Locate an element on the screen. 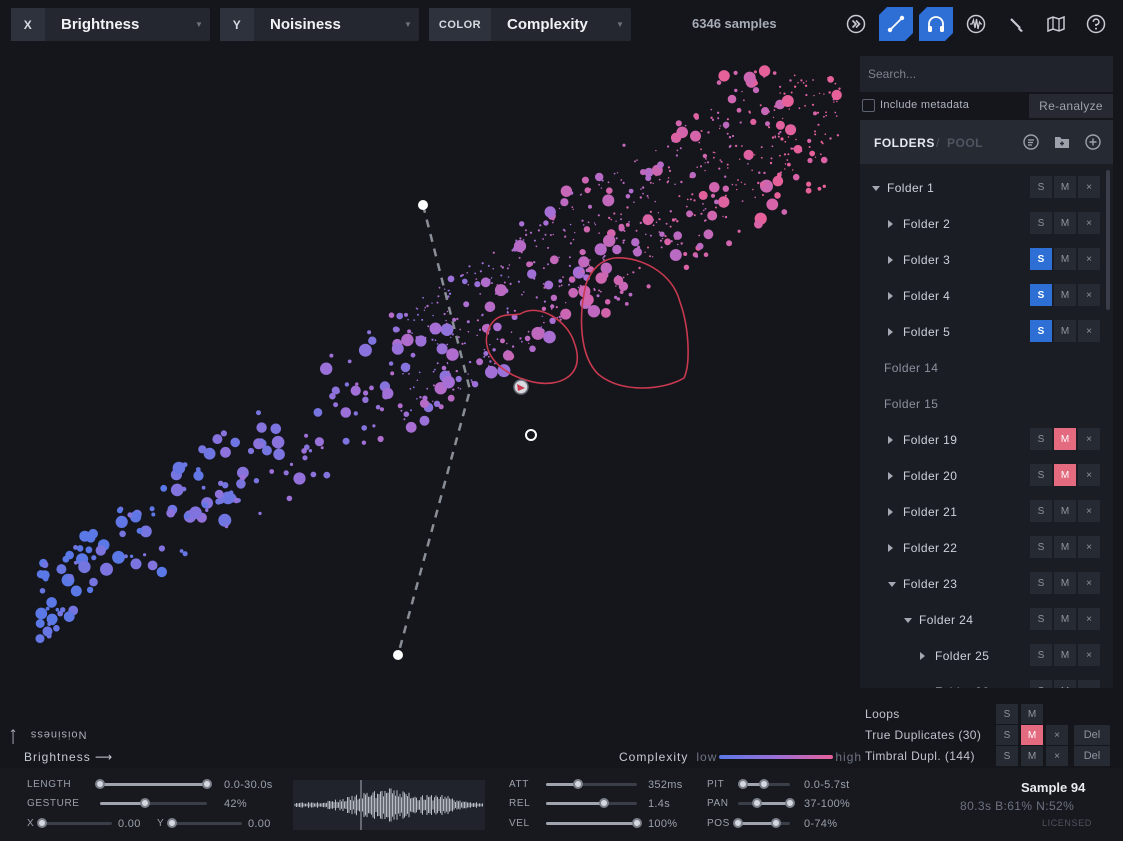 This screenshot has height=841, width=1123. length-max-handle is located at coordinates (207, 784).